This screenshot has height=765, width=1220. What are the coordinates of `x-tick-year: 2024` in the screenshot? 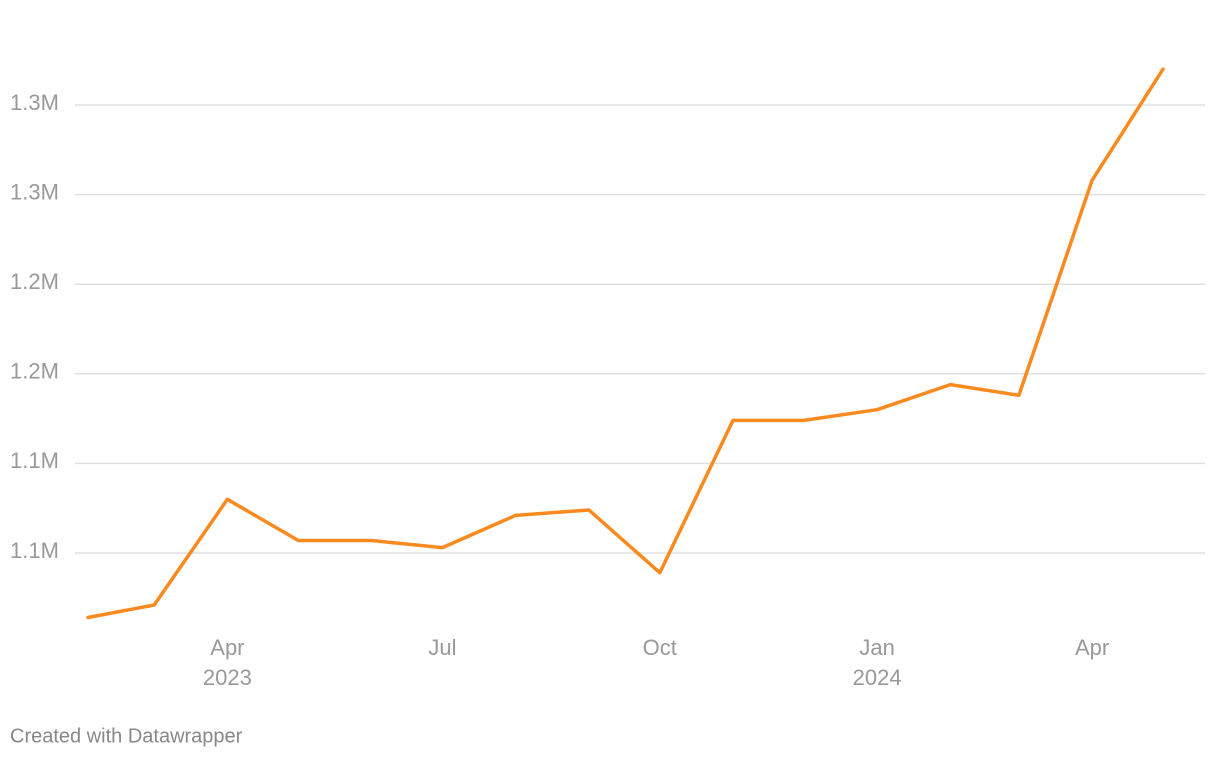 It's located at (877, 677).